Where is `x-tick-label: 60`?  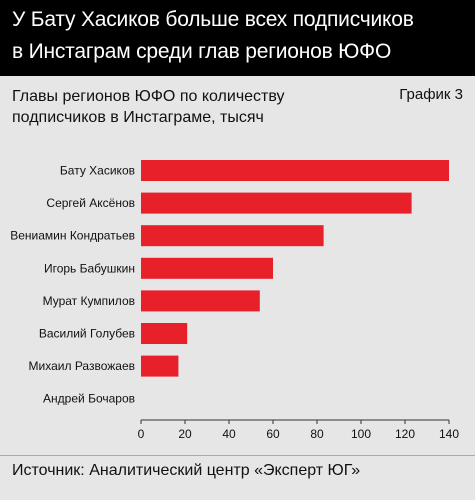 x-tick-label: 60 is located at coordinates (273, 434).